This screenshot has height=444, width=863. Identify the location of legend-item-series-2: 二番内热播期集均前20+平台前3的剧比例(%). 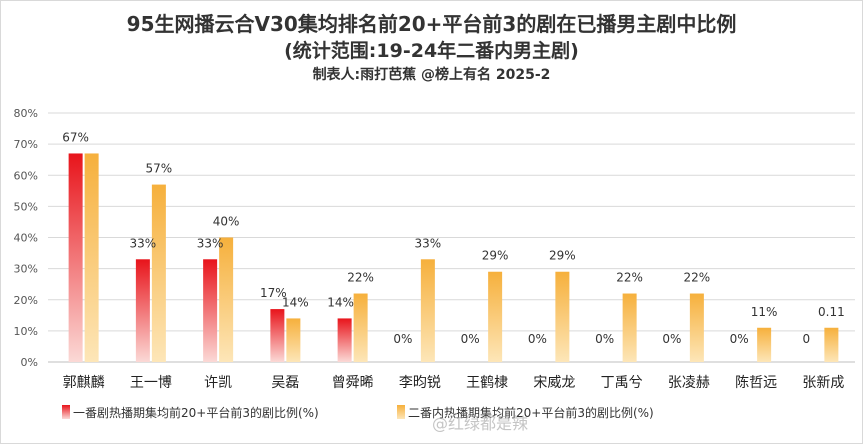
(525, 412).